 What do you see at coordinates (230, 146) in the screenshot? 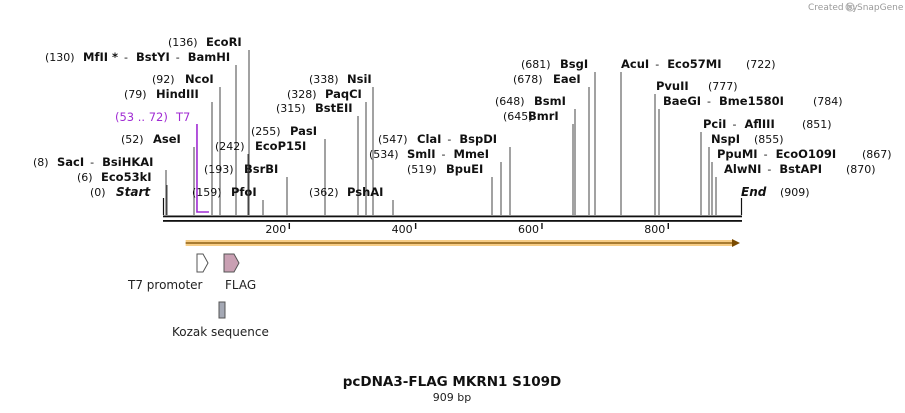
I see `site-position-ecop15i: (242)` at bounding box center [230, 146].